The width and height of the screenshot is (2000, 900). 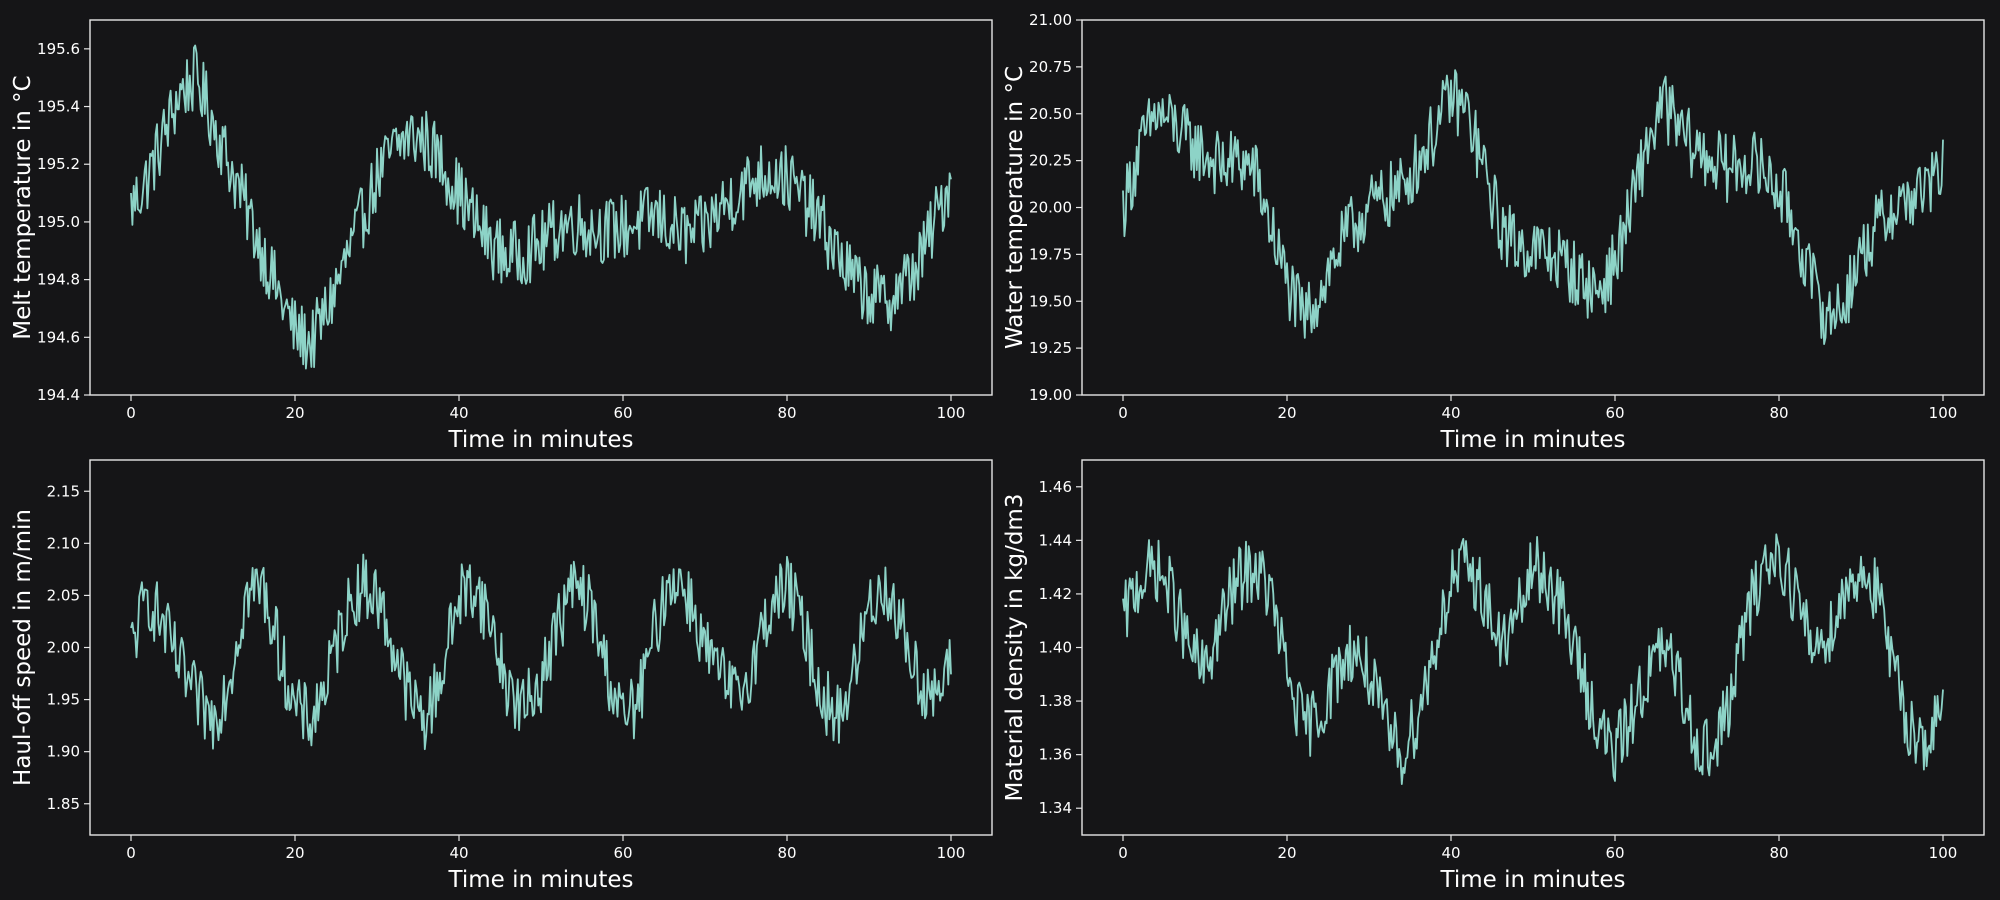 What do you see at coordinates (63, 752) in the screenshot?
I see `y-tick-label: 1.90` at bounding box center [63, 752].